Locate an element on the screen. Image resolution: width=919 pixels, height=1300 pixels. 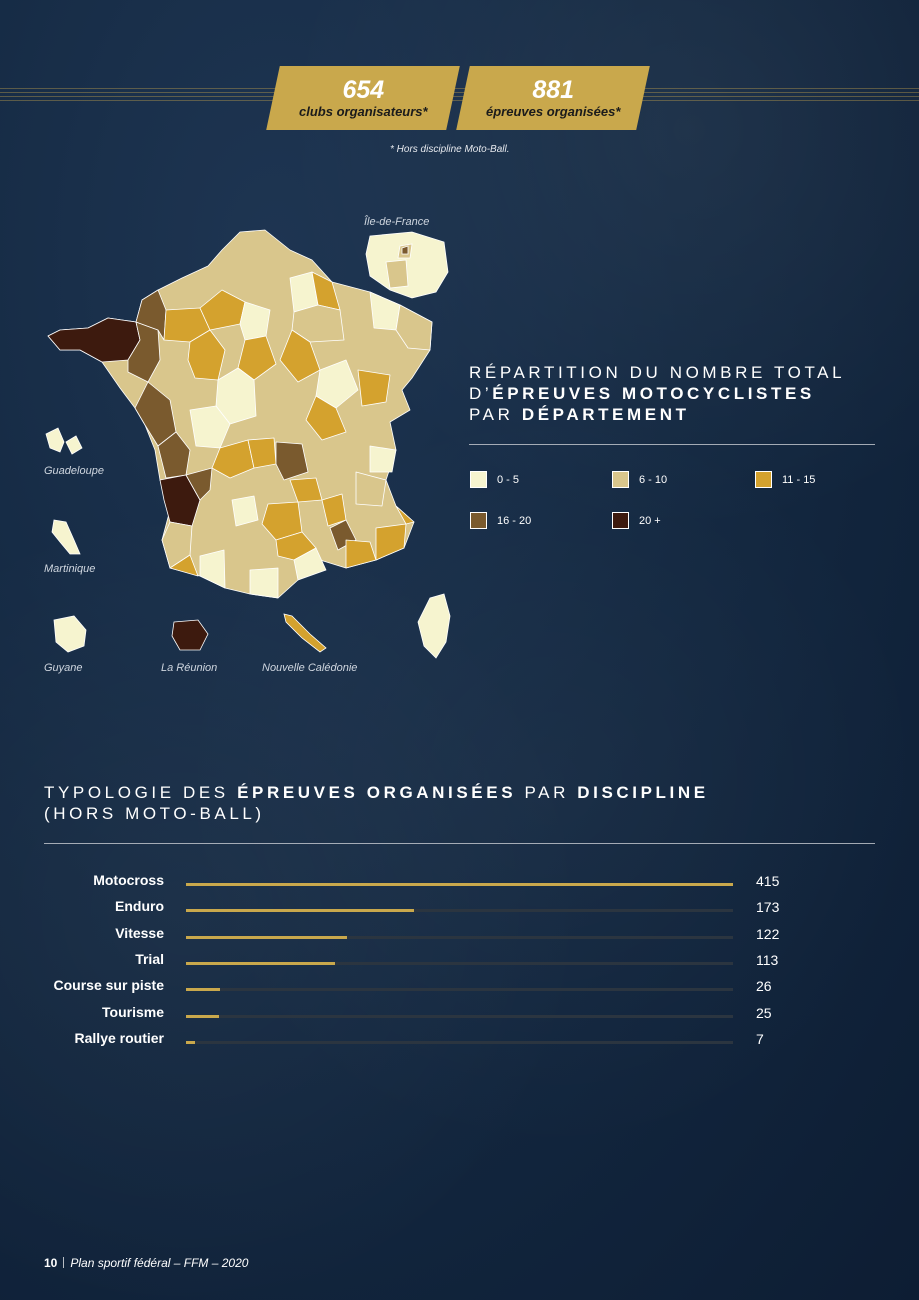
legend-title-line3-bold: DÉPARTEMENT is located at coordinates (605, 414).